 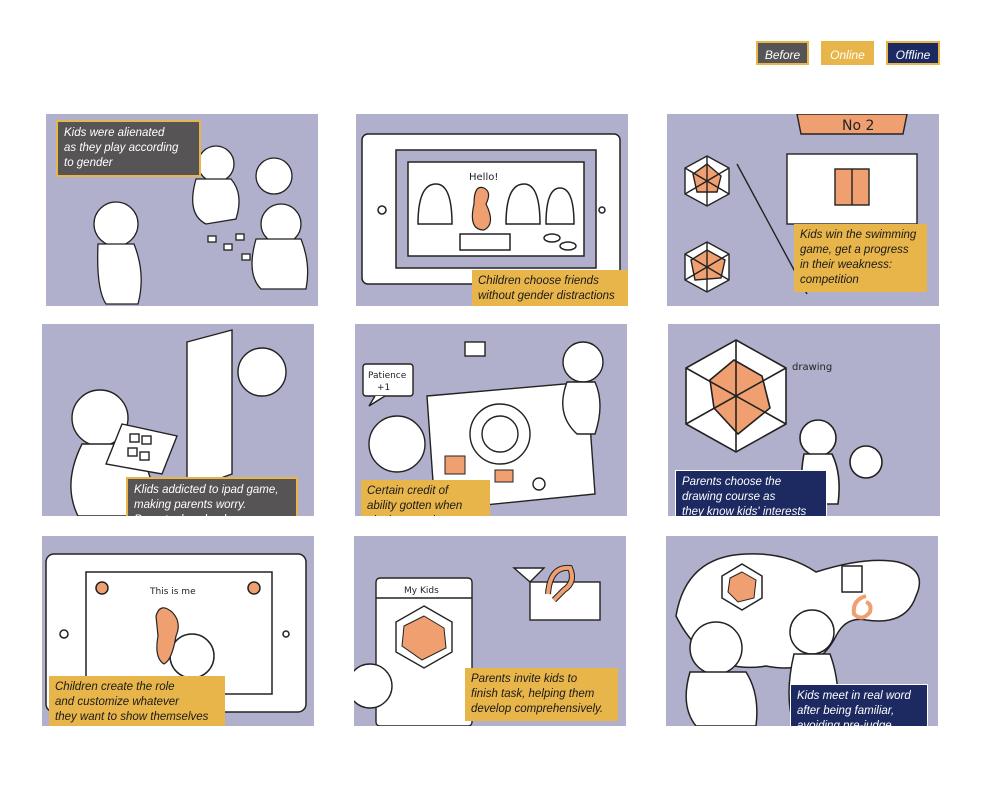 What do you see at coordinates (383, 388) in the screenshot?
I see `svg-text: +1` at bounding box center [383, 388].